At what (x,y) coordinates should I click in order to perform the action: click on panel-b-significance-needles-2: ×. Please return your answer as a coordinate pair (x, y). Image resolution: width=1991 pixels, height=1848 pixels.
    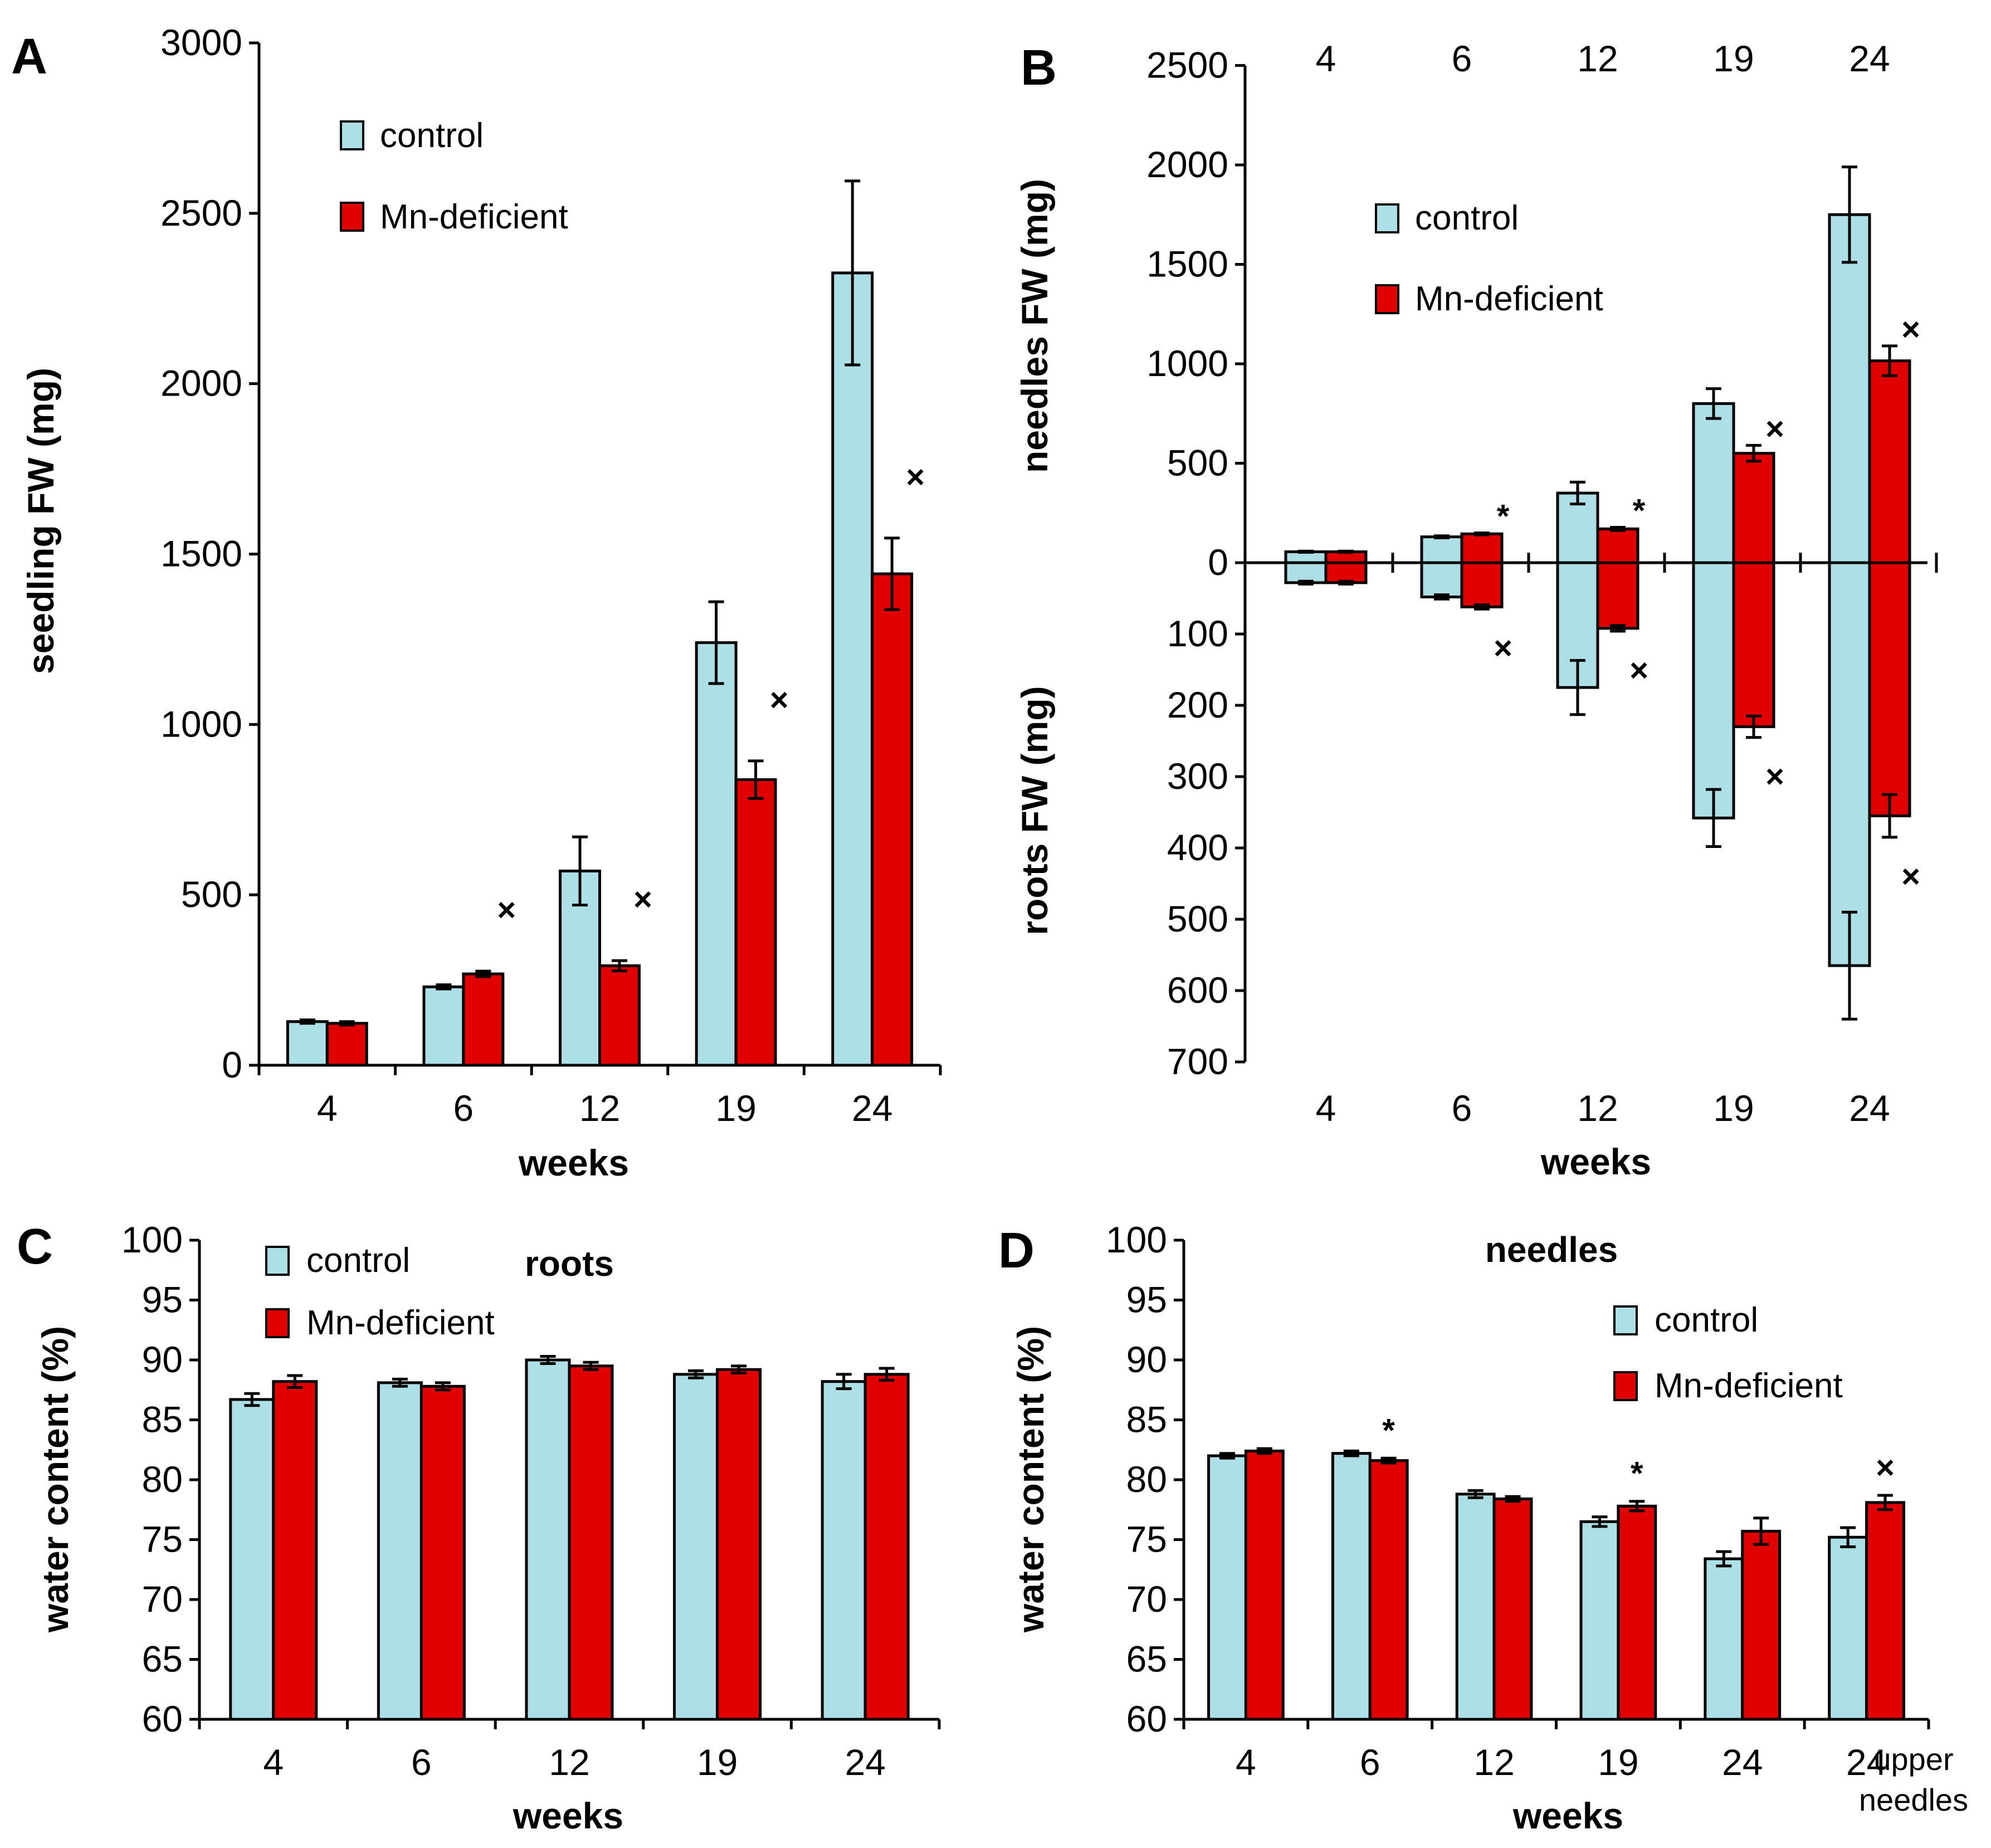
    Looking at the image, I should click on (1774, 429).